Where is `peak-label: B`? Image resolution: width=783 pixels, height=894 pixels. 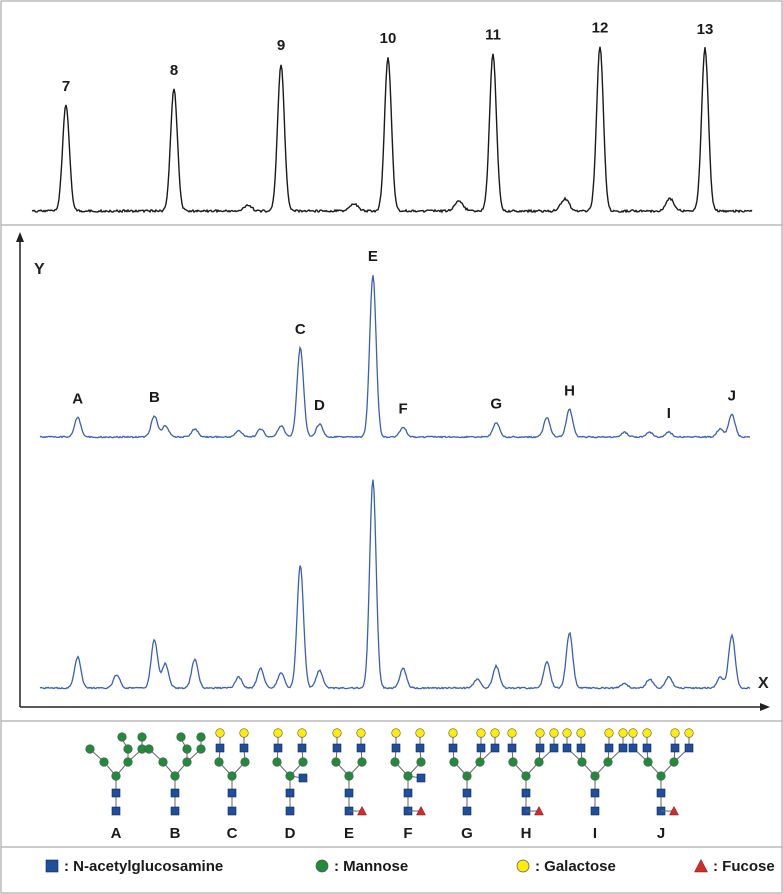
peak-label: B is located at coordinates (154, 397).